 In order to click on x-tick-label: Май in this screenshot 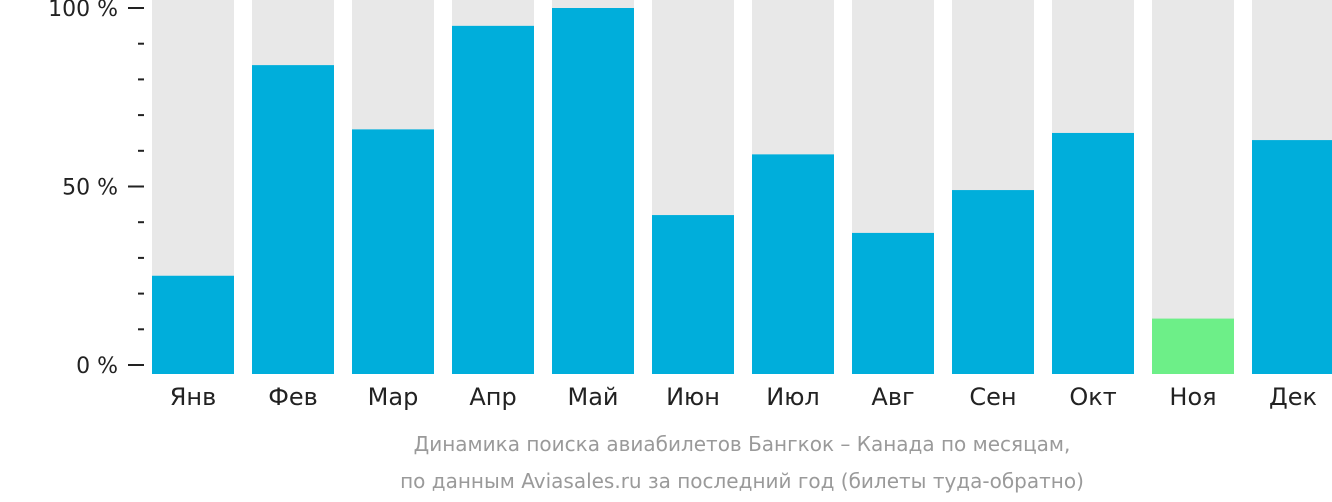, I will do `click(592, 397)`.